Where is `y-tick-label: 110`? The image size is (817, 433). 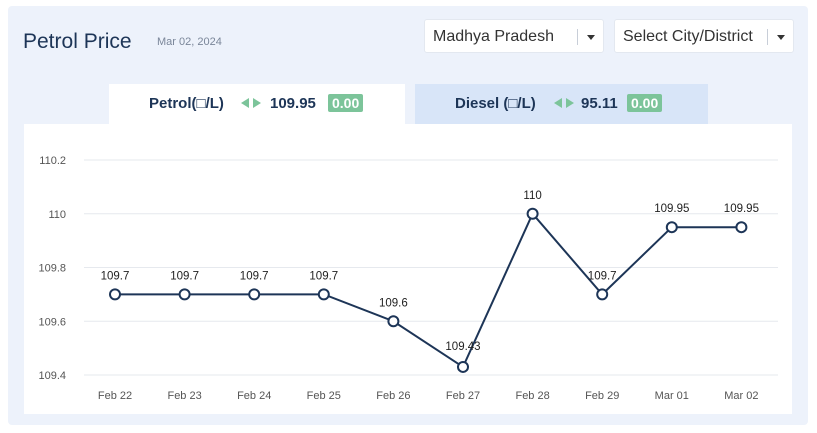 y-tick-label: 110 is located at coordinates (57, 215).